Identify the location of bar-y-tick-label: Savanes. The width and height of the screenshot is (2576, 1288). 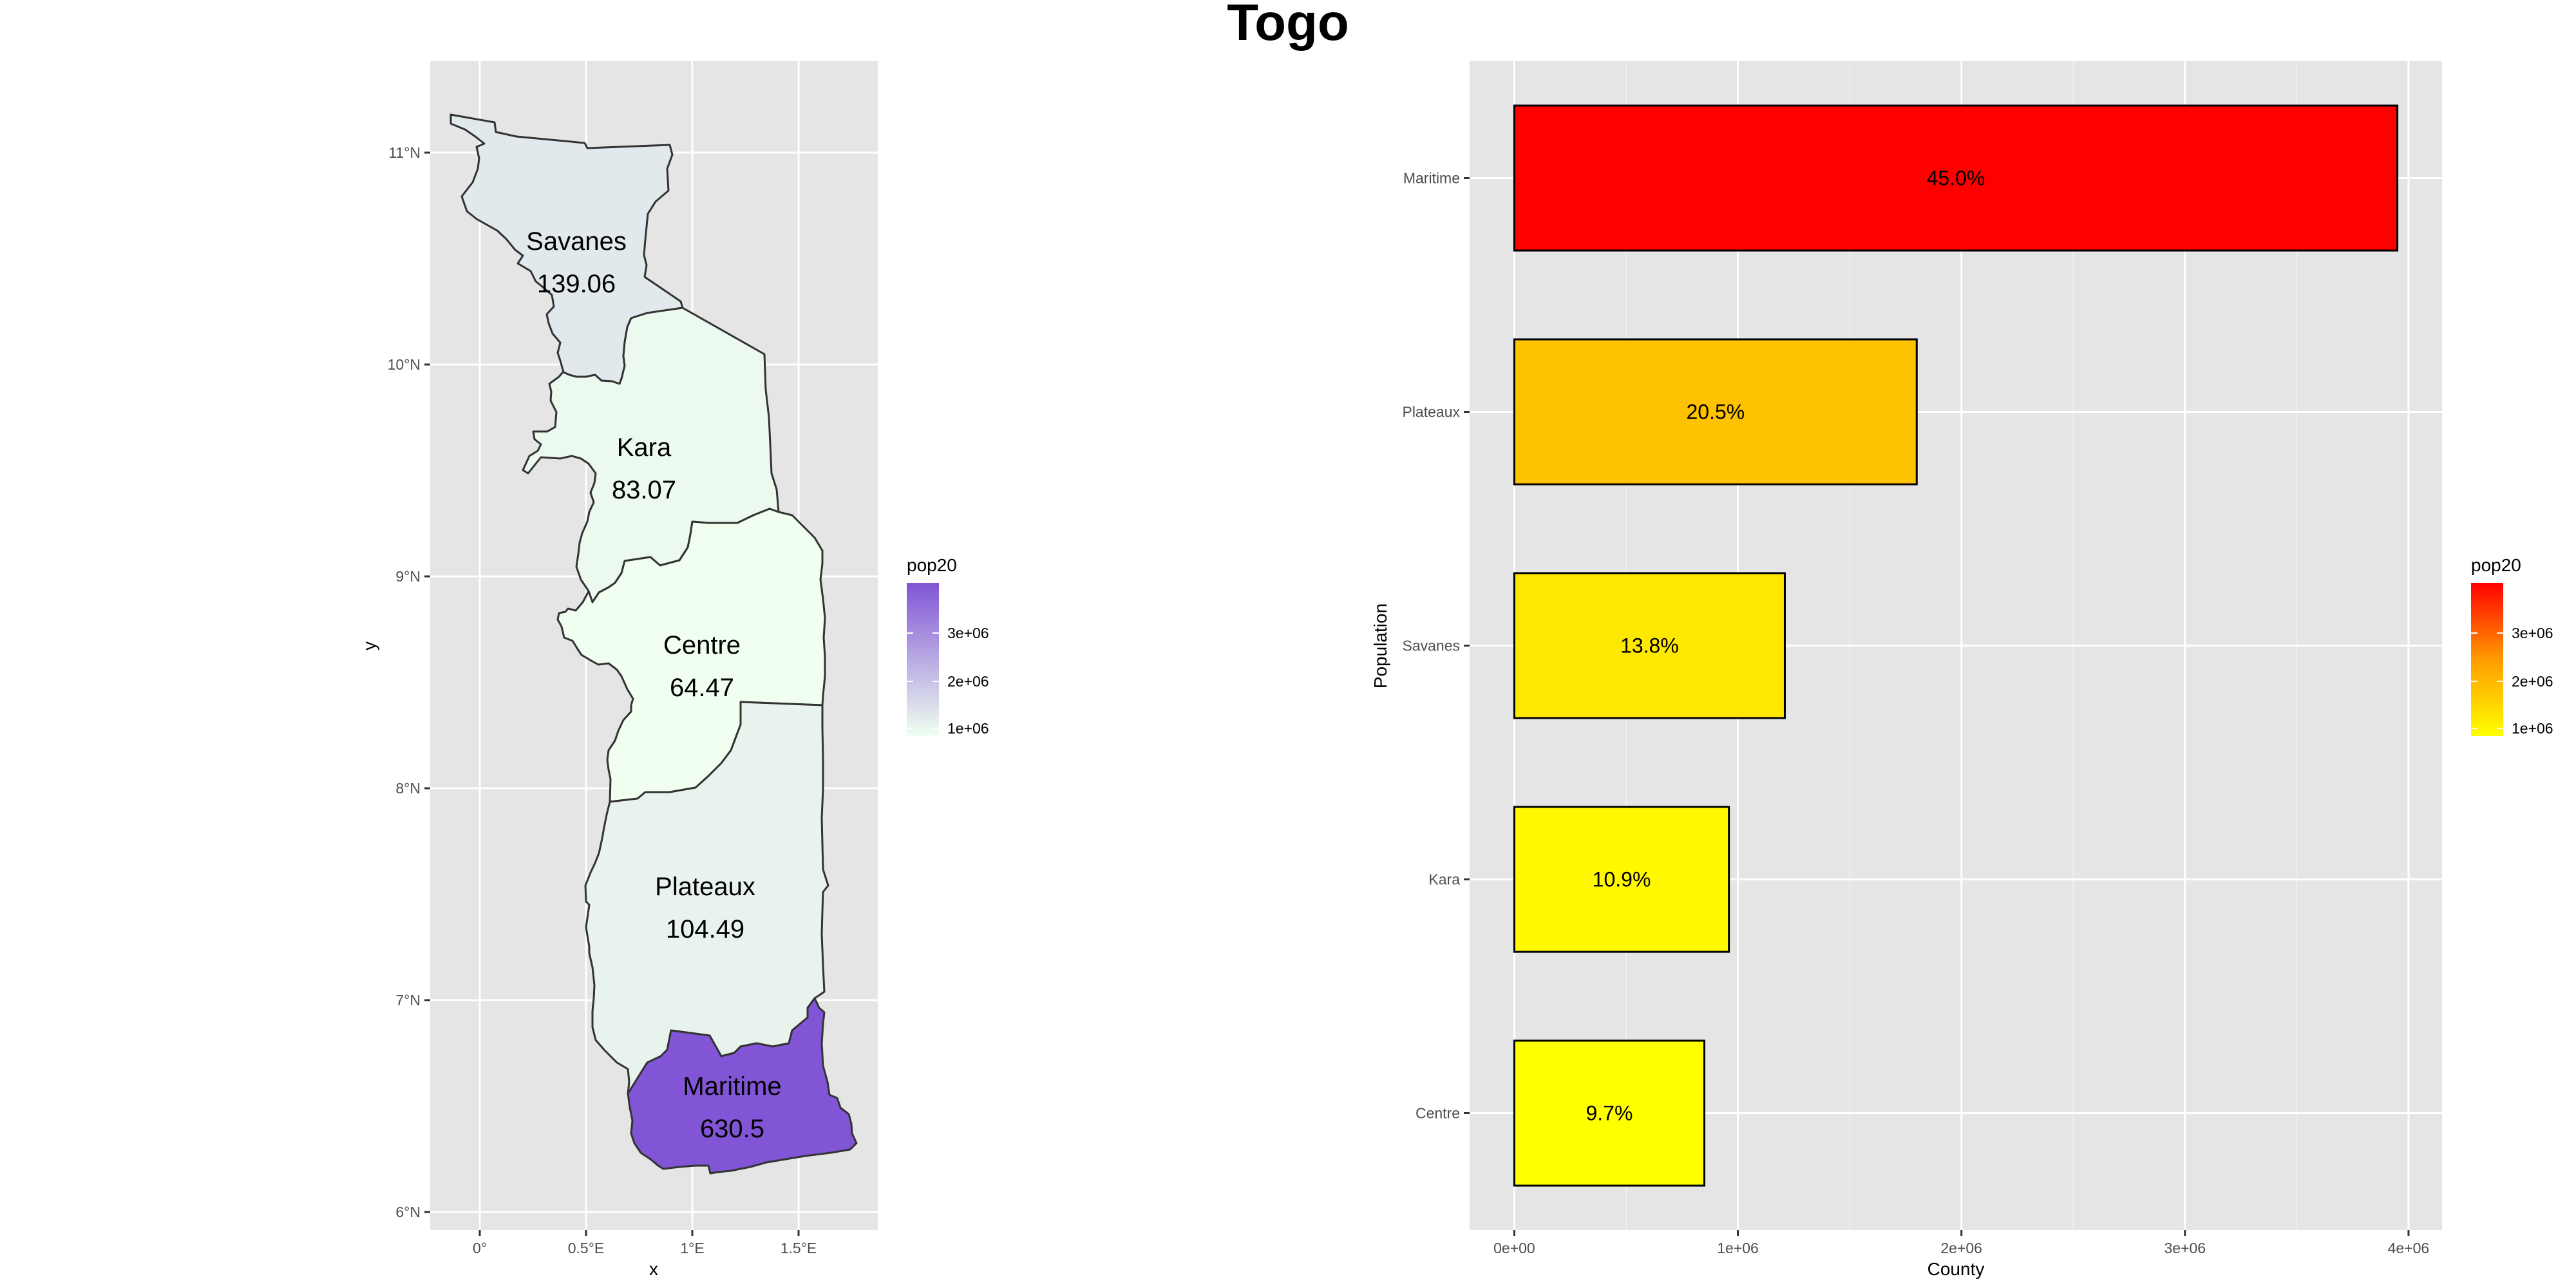
(1431, 646).